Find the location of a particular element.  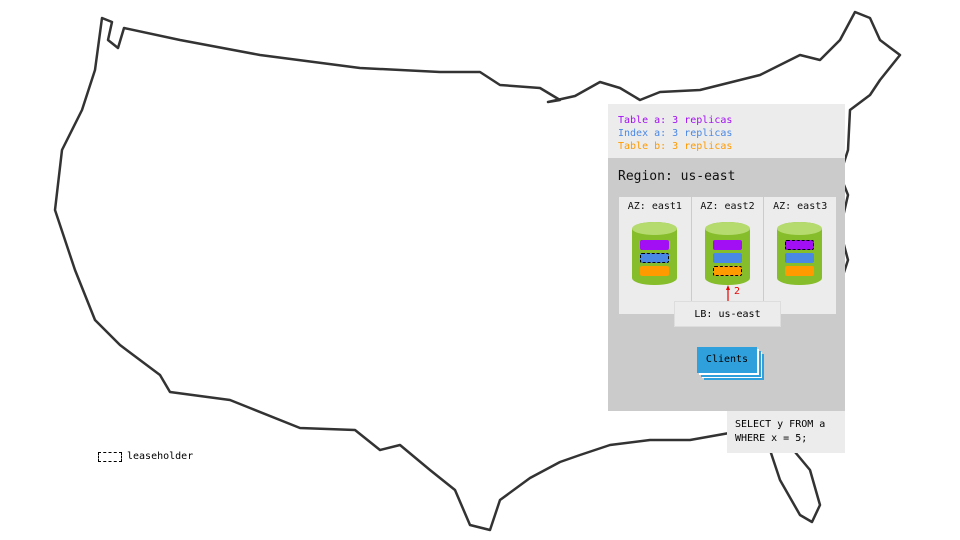

replica-table-b-leaseholder is located at coordinates (727, 271).